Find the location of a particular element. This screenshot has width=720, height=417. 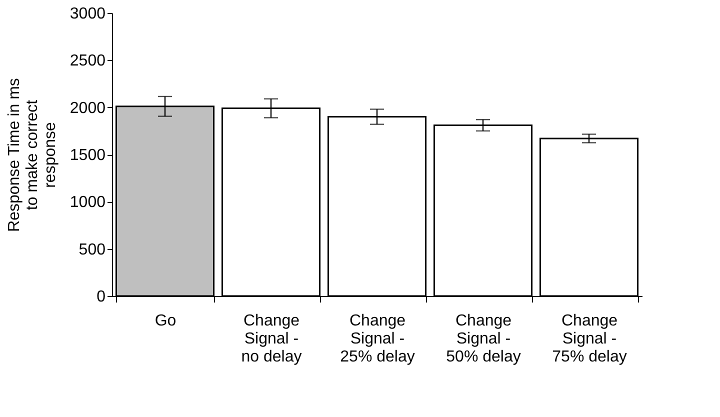

y-axis-title: Response Time in ms to make correct response is located at coordinates (32, 155).